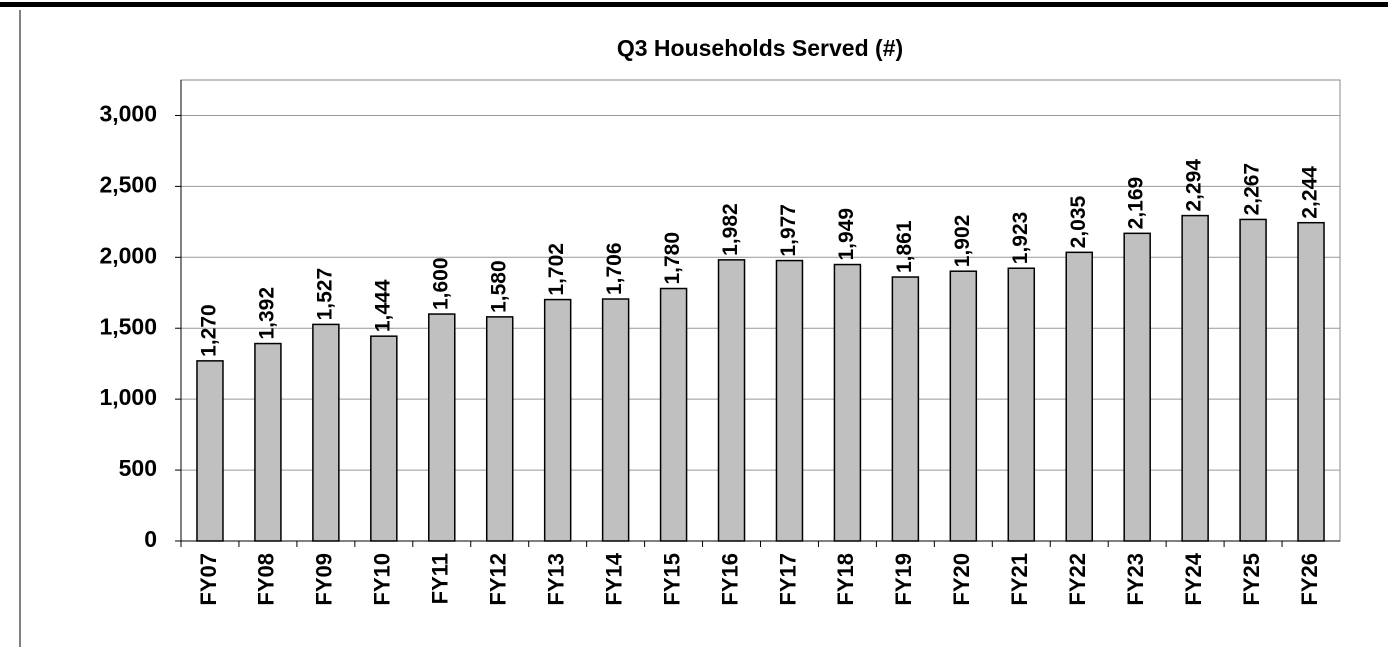 The width and height of the screenshot is (1388, 647). What do you see at coordinates (555, 579) in the screenshot?
I see `x-tick-label: FY13` at bounding box center [555, 579].